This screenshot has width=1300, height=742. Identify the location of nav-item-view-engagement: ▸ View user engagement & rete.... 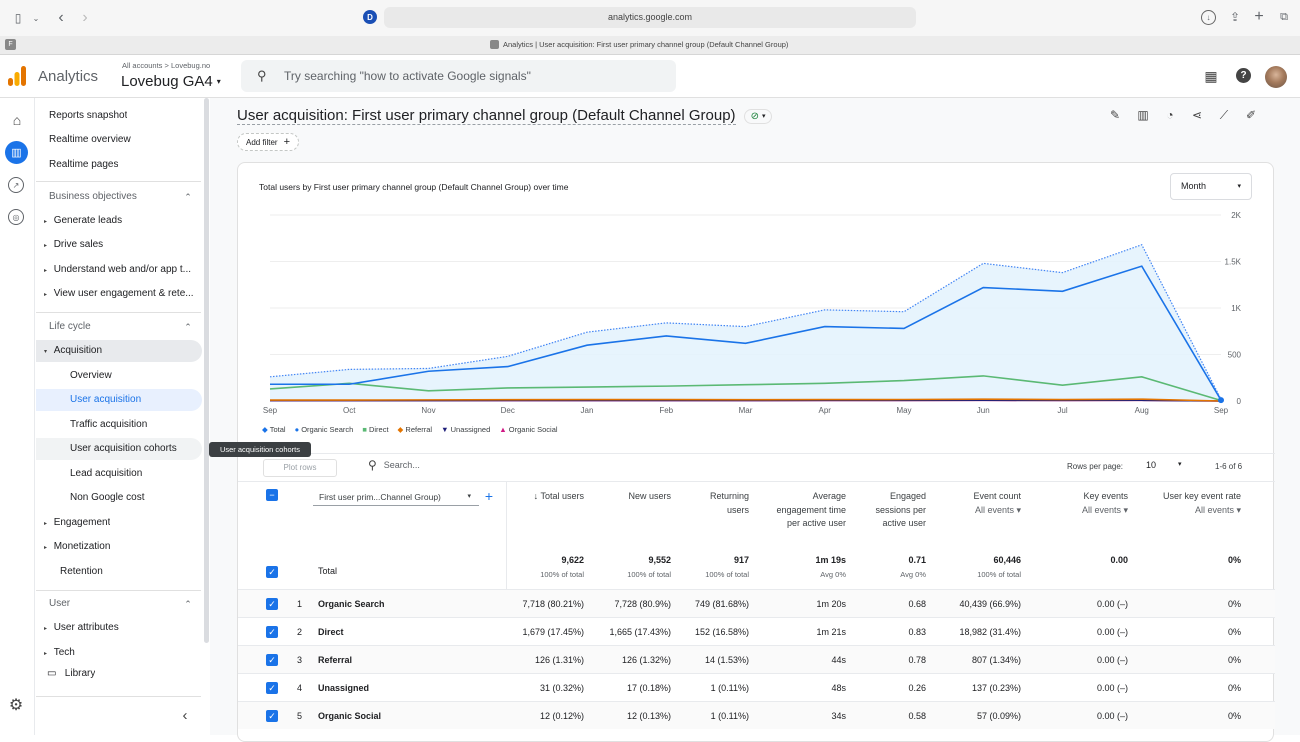
(124, 294).